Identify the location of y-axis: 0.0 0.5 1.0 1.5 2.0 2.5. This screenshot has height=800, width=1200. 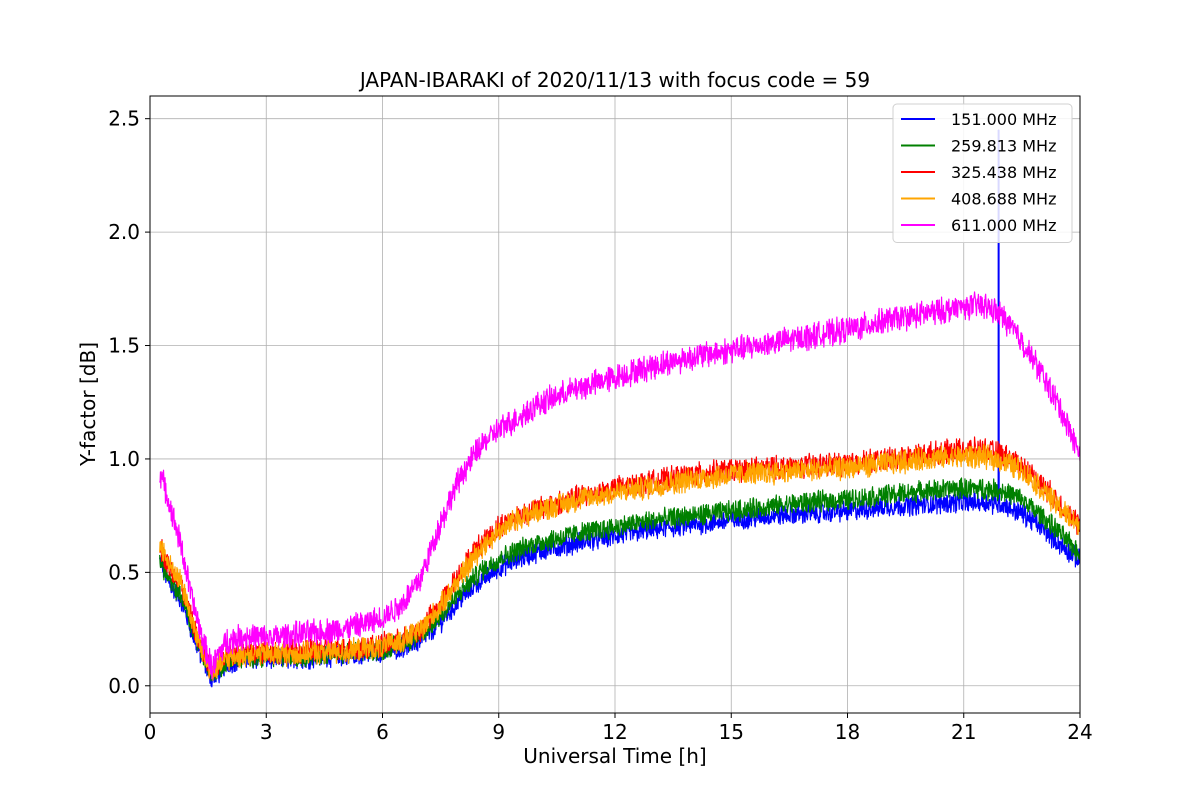
(129, 402).